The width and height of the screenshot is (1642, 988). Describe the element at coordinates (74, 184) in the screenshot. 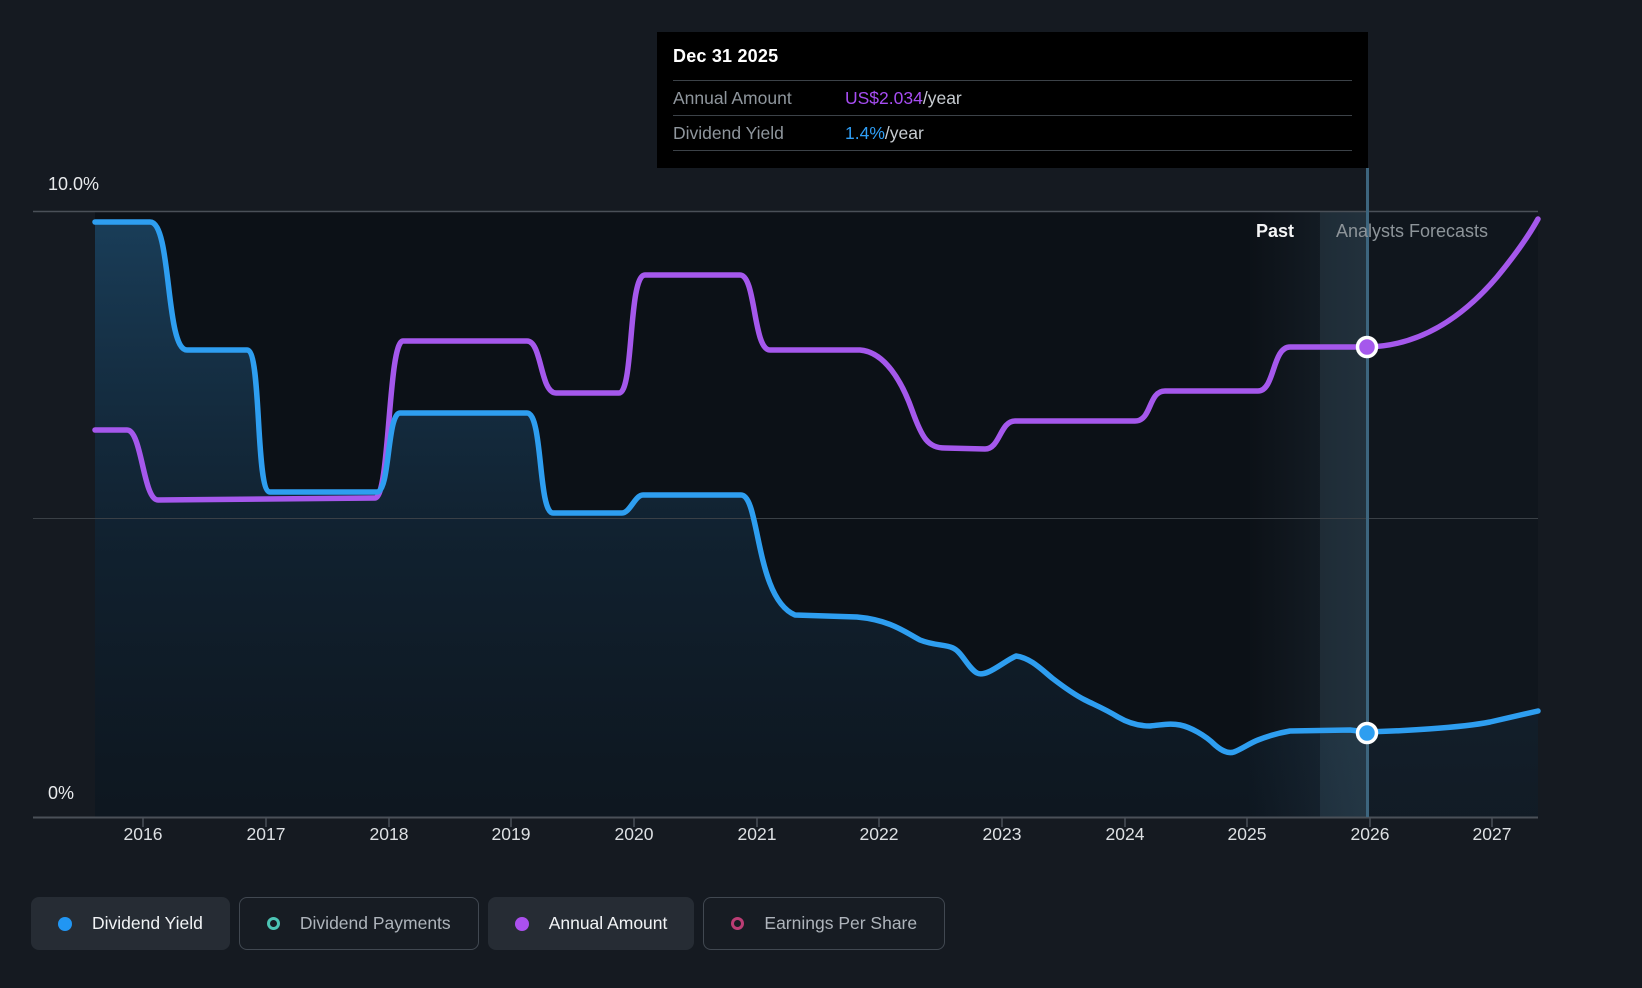

I see `y-axis-top-label: 10.0%` at that location.